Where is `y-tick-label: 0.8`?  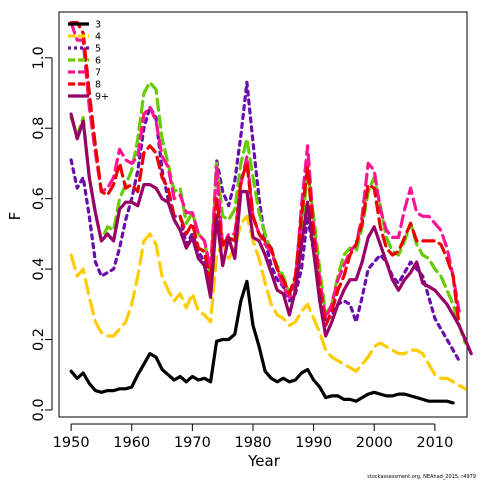 y-tick-label: 0.8 is located at coordinates (39, 128).